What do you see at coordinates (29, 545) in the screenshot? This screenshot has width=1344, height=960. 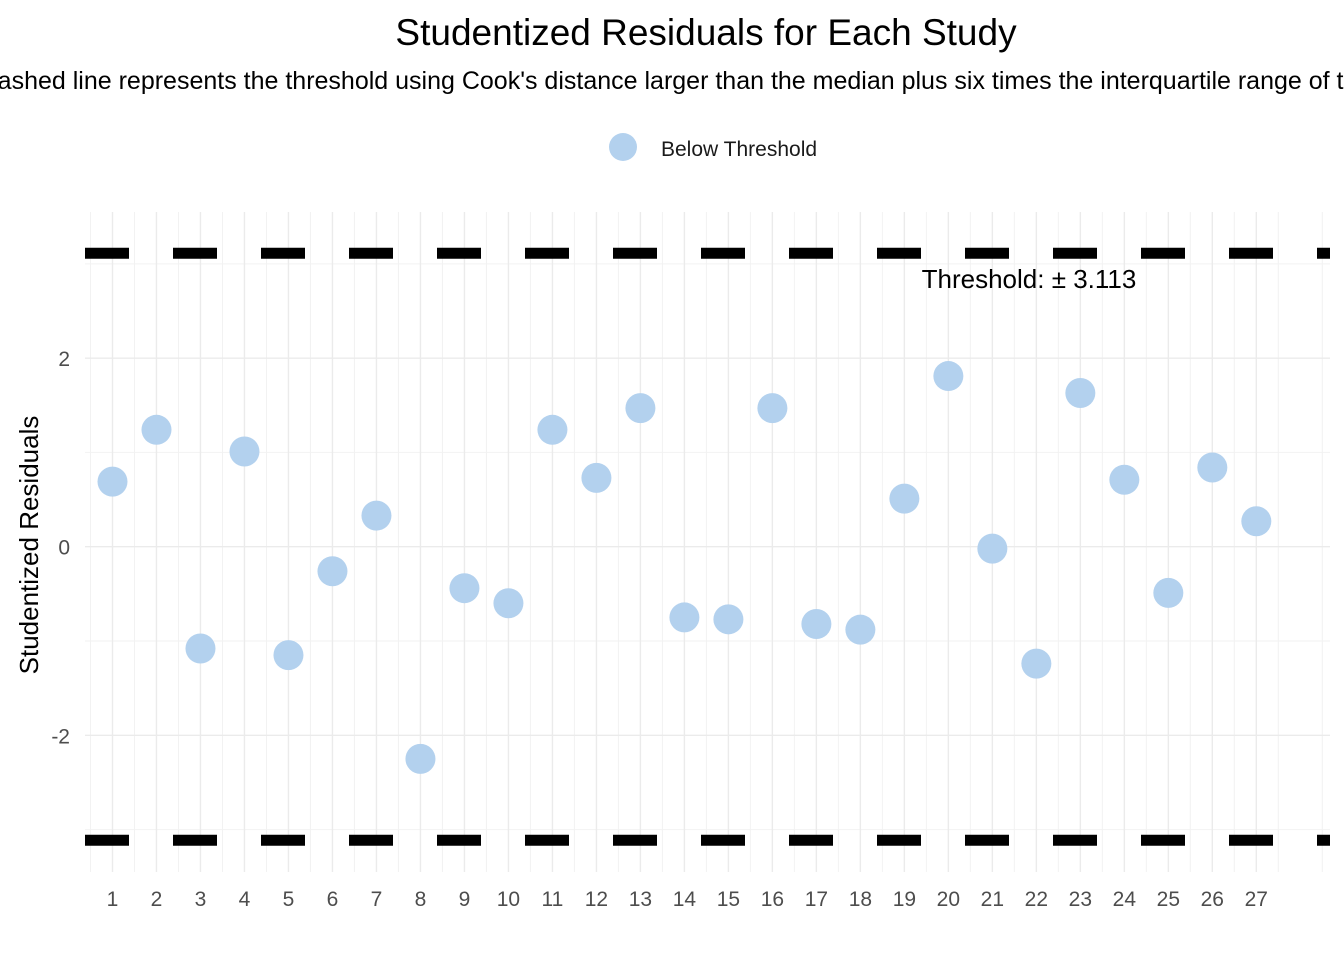 I see `y-axis-title: Studentized Residuals` at bounding box center [29, 545].